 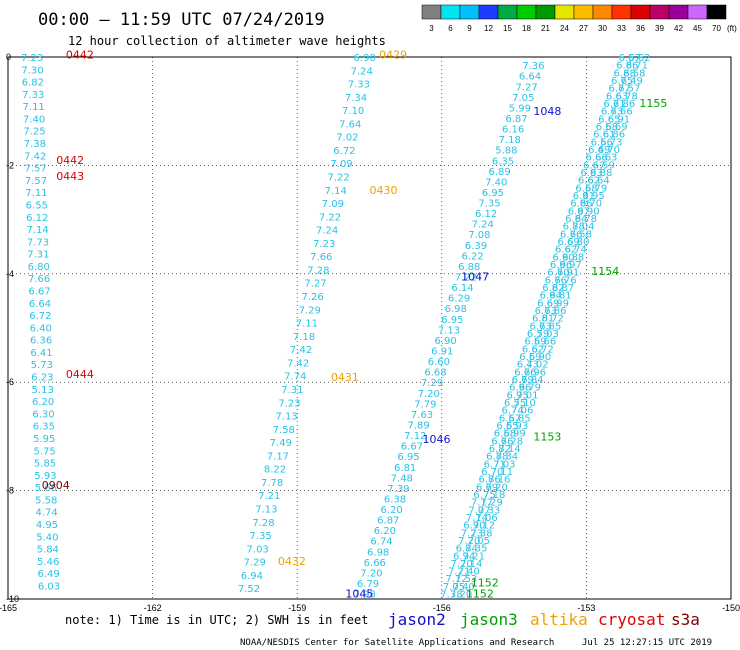 What do you see at coordinates (540, 326) in the screenshot?
I see `swh-point-jason3: 6.73` at bounding box center [540, 326].